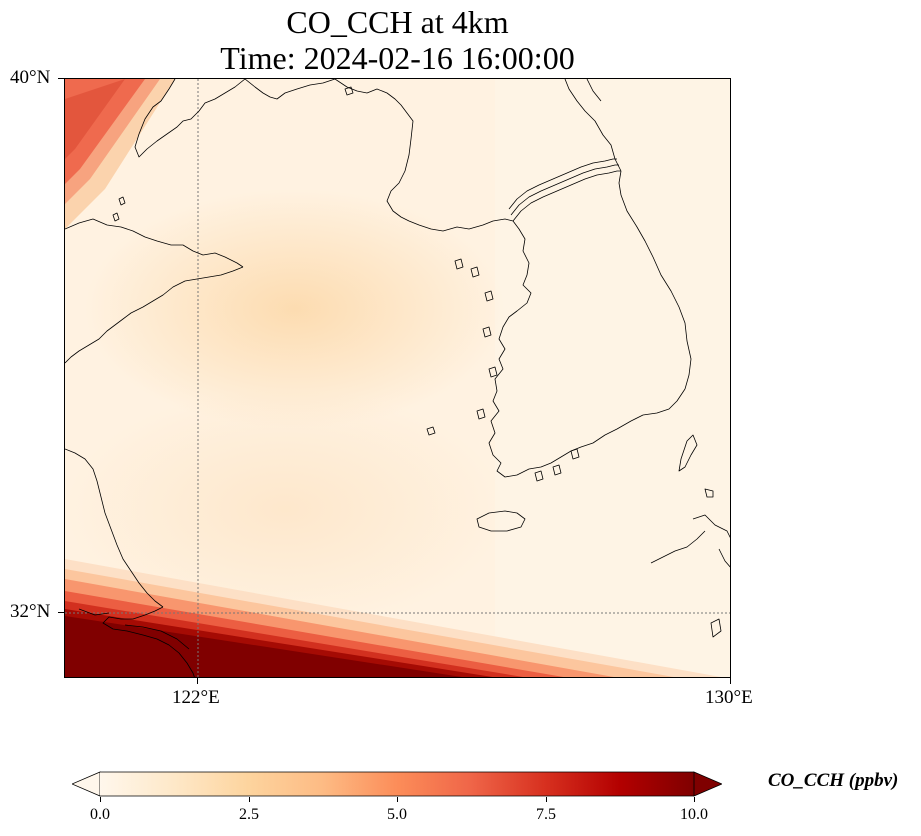 The height and width of the screenshot is (836, 921). Describe the element at coordinates (708, 784) in the screenshot. I see `colorbar-extend-max` at that location.